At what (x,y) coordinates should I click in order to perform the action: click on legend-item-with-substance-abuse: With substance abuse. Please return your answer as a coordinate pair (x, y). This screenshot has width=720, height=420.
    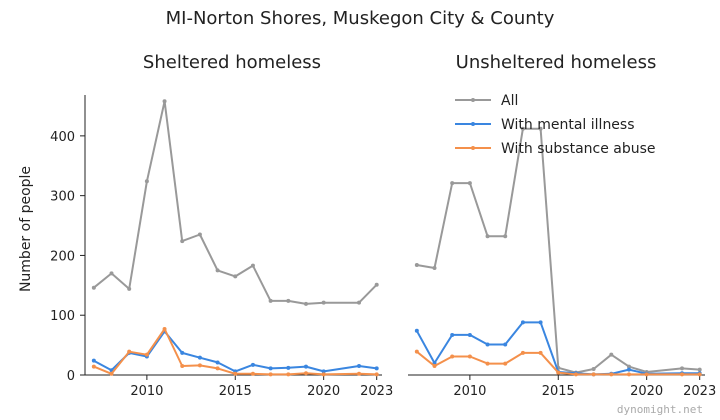
    Looking at the image, I should click on (555, 149).